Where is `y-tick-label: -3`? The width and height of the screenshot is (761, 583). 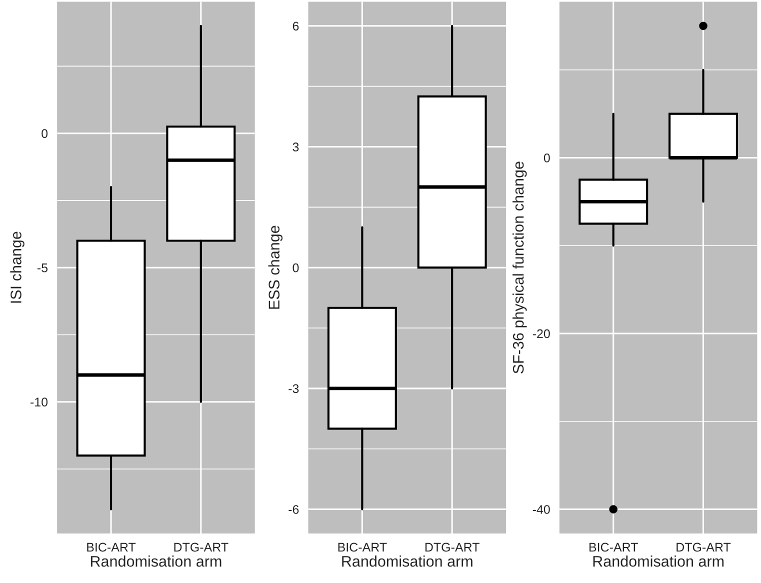 y-tick-label: -3 is located at coordinates (293, 389).